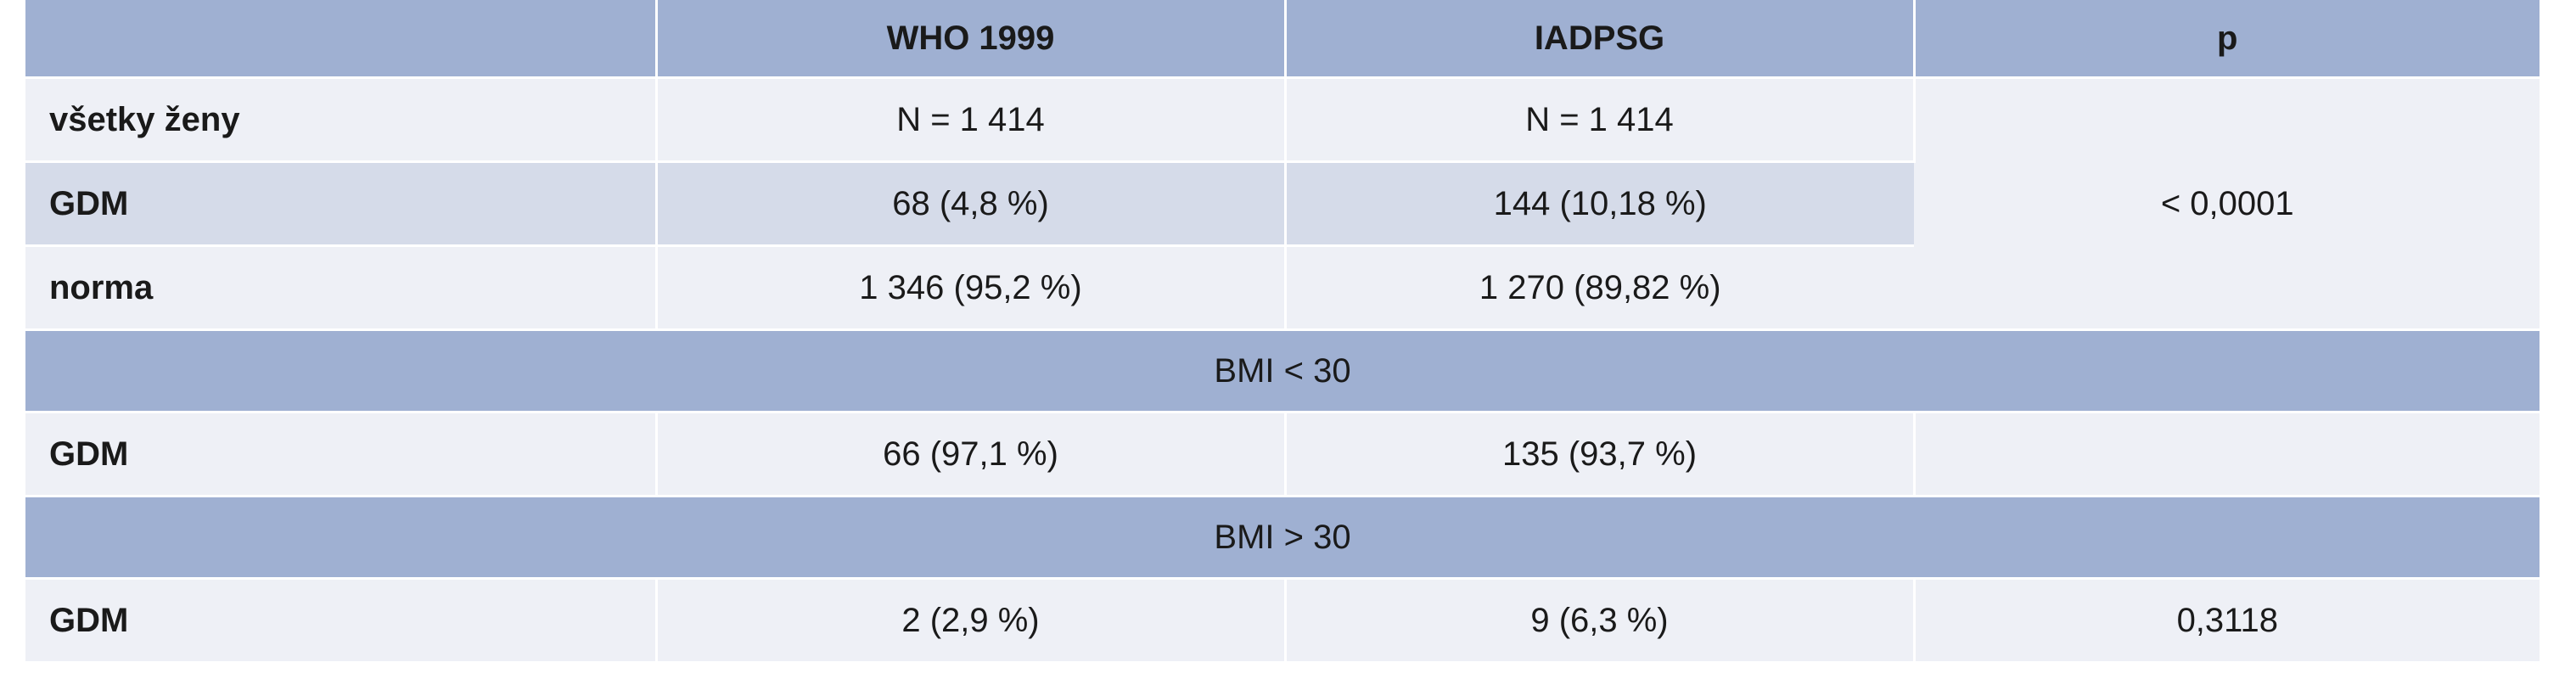  What do you see at coordinates (1600, 39) in the screenshot?
I see `header-iadpsg: IADPSG` at bounding box center [1600, 39].